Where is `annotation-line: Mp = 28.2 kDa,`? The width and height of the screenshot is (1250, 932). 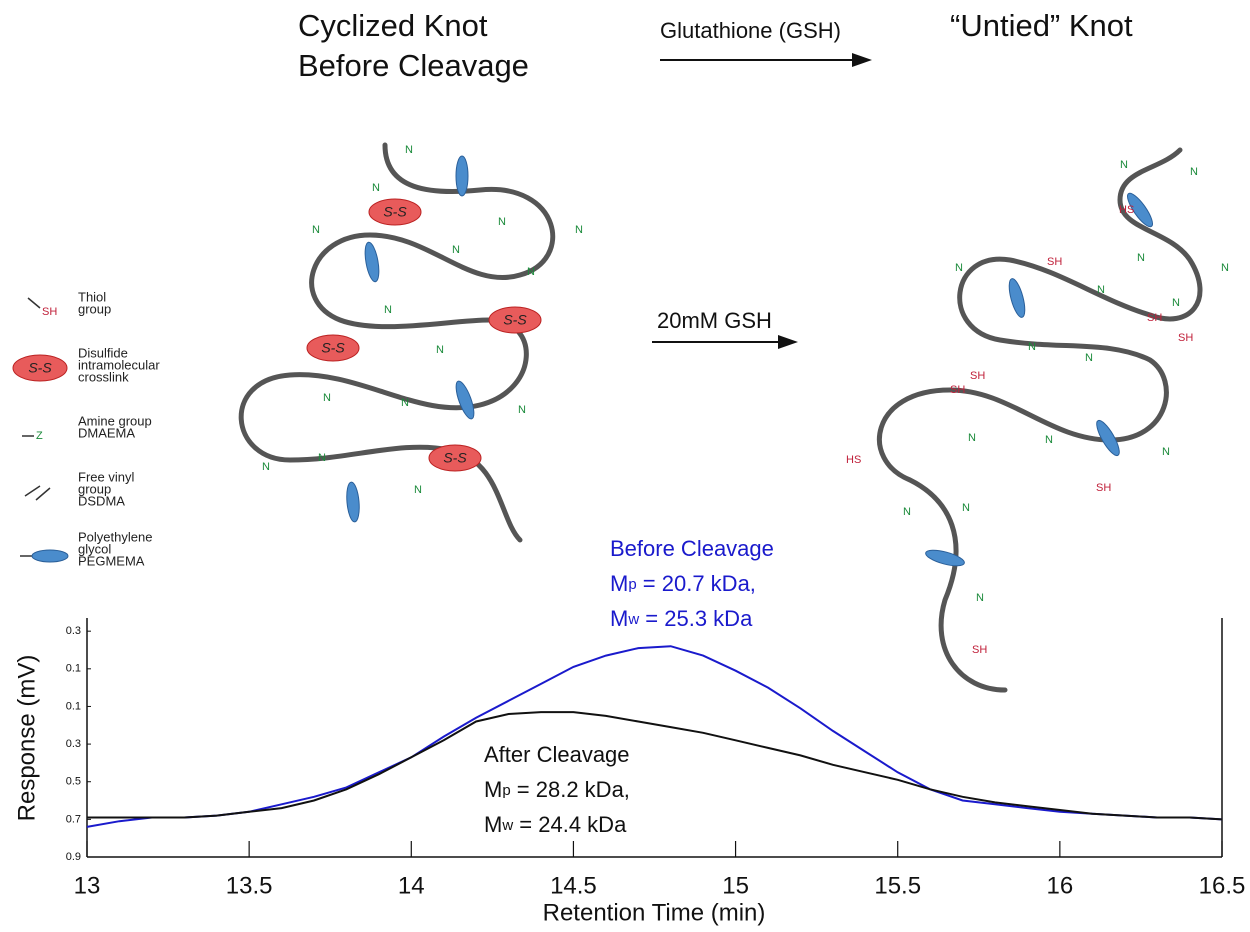 annotation-line: Mp = 28.2 kDa, is located at coordinates (557, 789).